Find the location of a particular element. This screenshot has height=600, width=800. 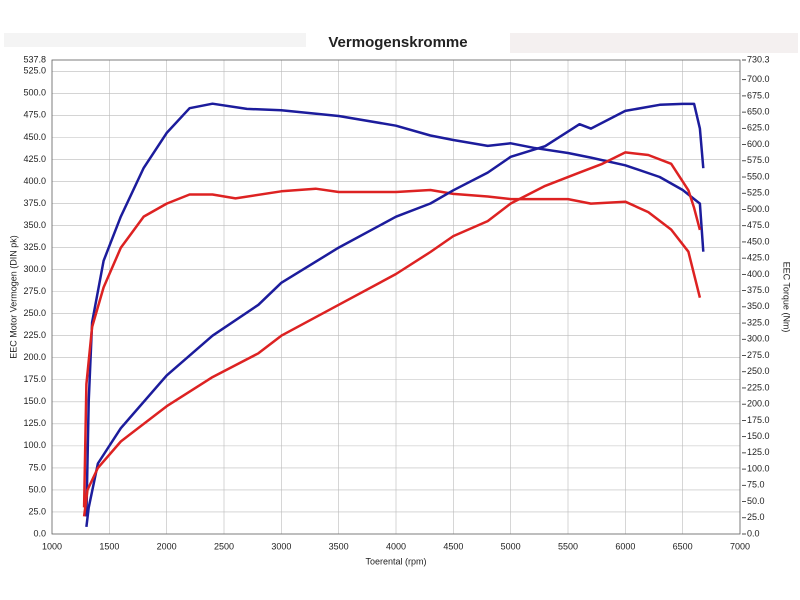

x-tick-label: 4000 is located at coordinates (396, 546).